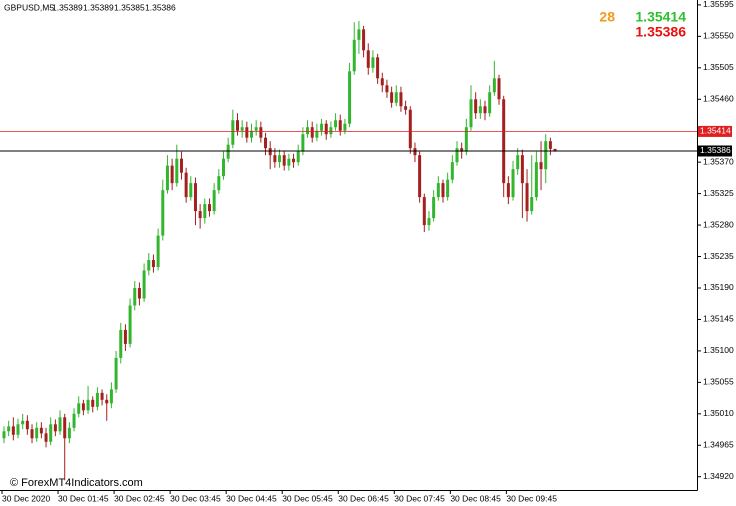 The image size is (736, 506). What do you see at coordinates (363, 498) in the screenshot?
I see `x-tick-label: 30 Dec 06:45` at bounding box center [363, 498].